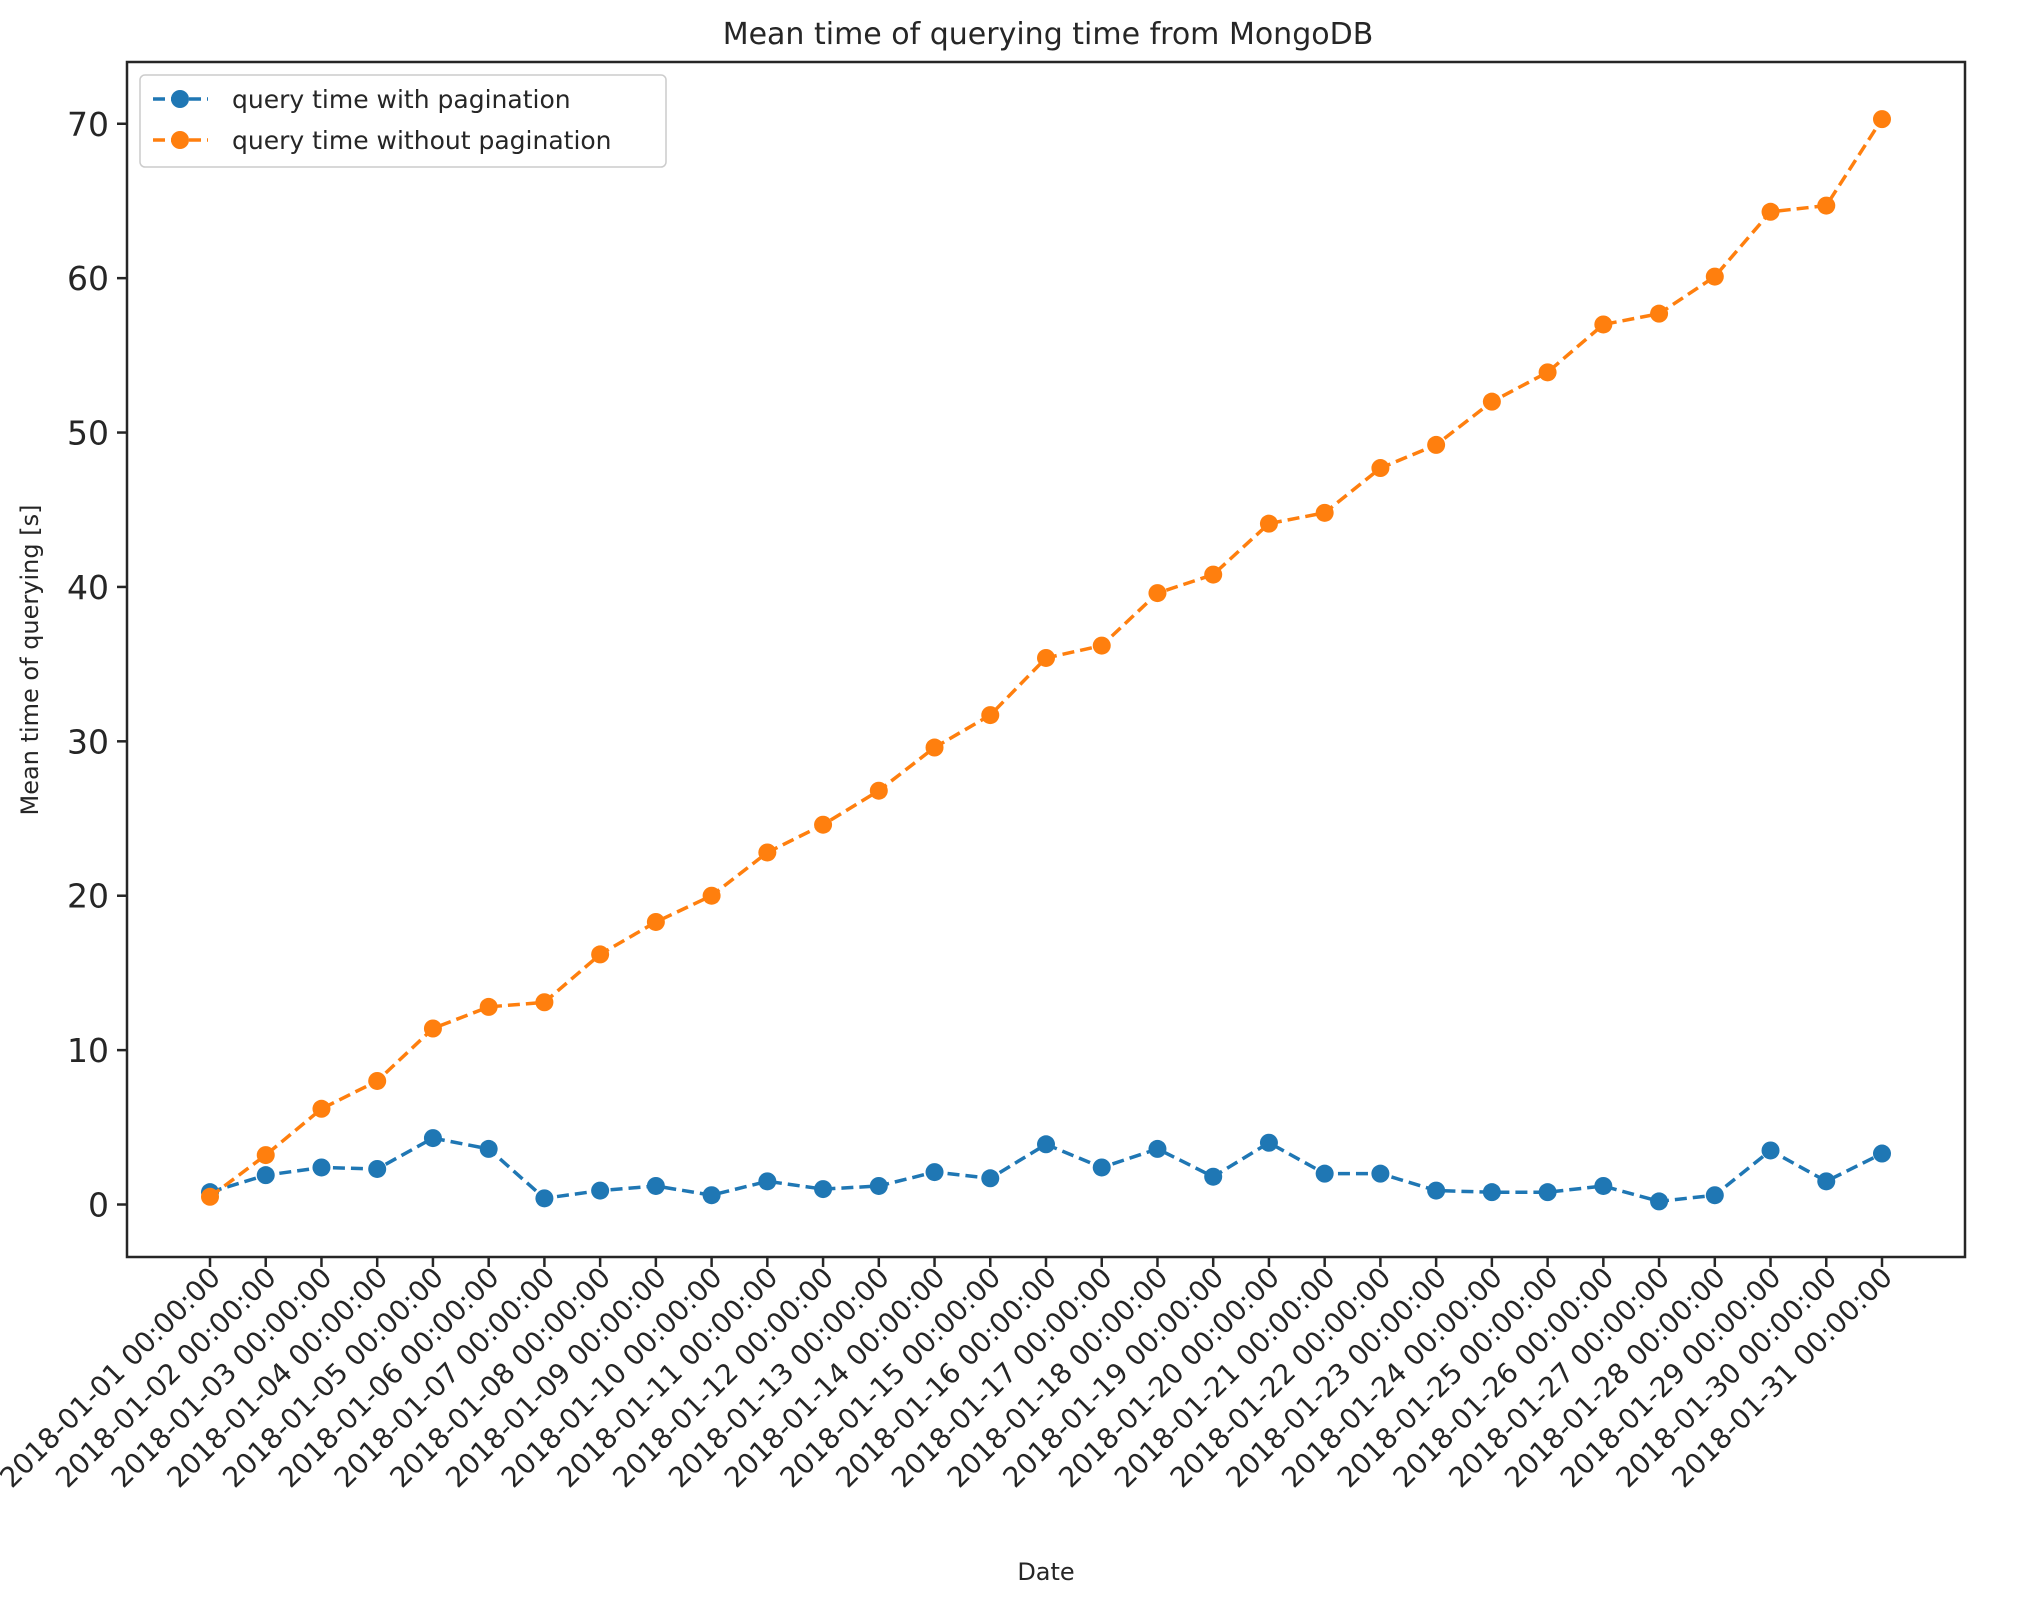  What do you see at coordinates (88, 587) in the screenshot?
I see `y-tick-label: 40` at bounding box center [88, 587].